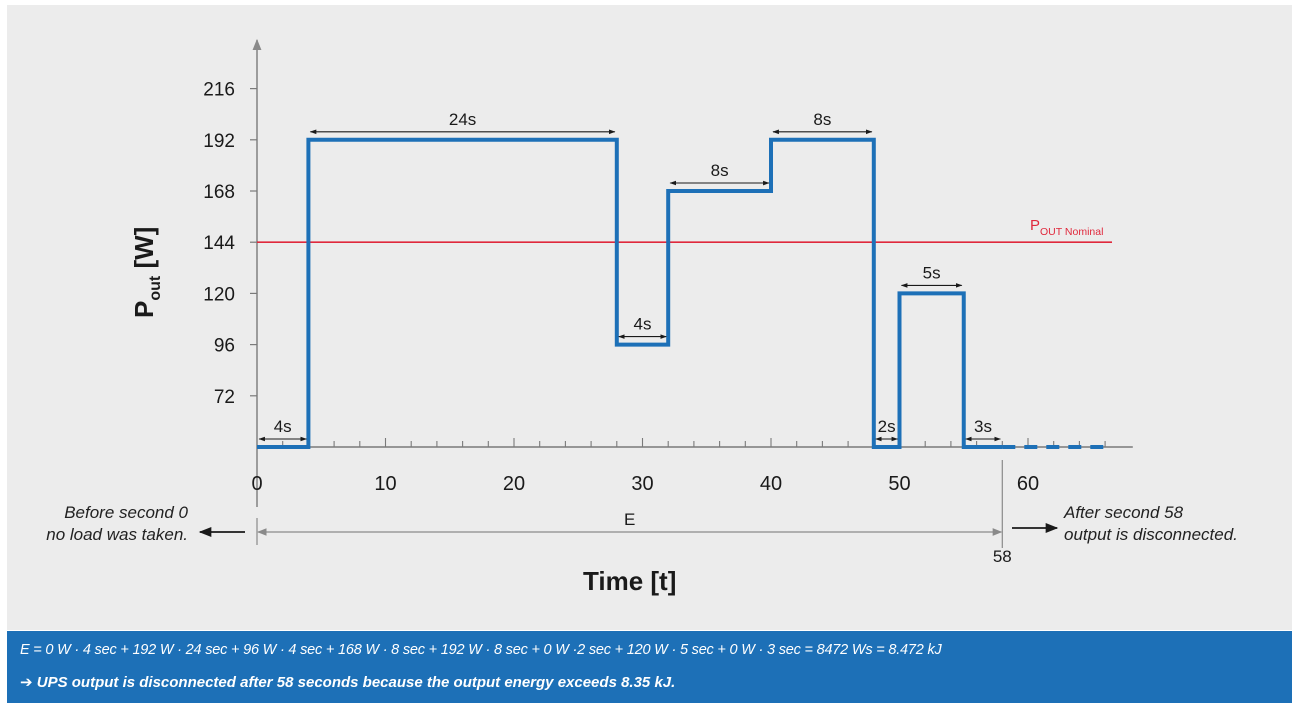 The width and height of the screenshot is (1292, 703). Describe the element at coordinates (462, 119) in the screenshot. I see `duration-label: 24s` at that location.